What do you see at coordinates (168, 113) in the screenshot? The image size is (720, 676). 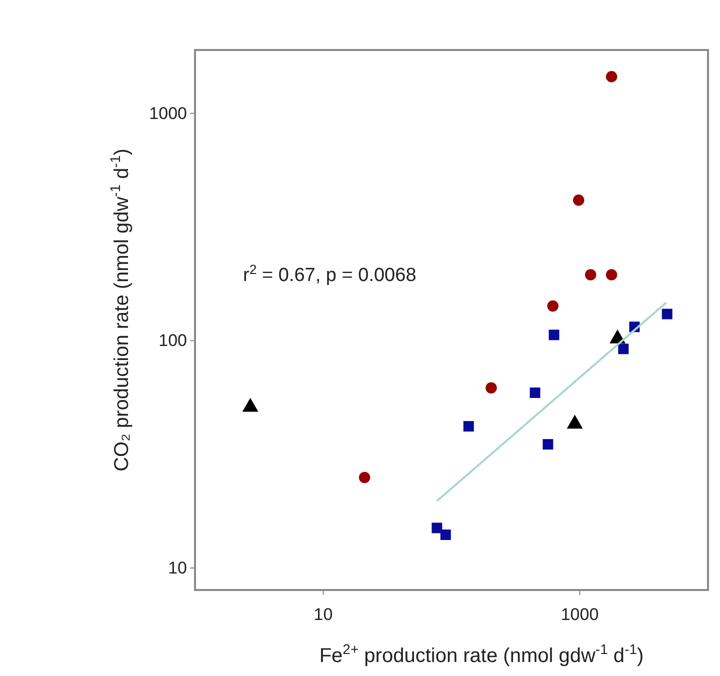 I see `y-tick-label: 1000` at bounding box center [168, 113].